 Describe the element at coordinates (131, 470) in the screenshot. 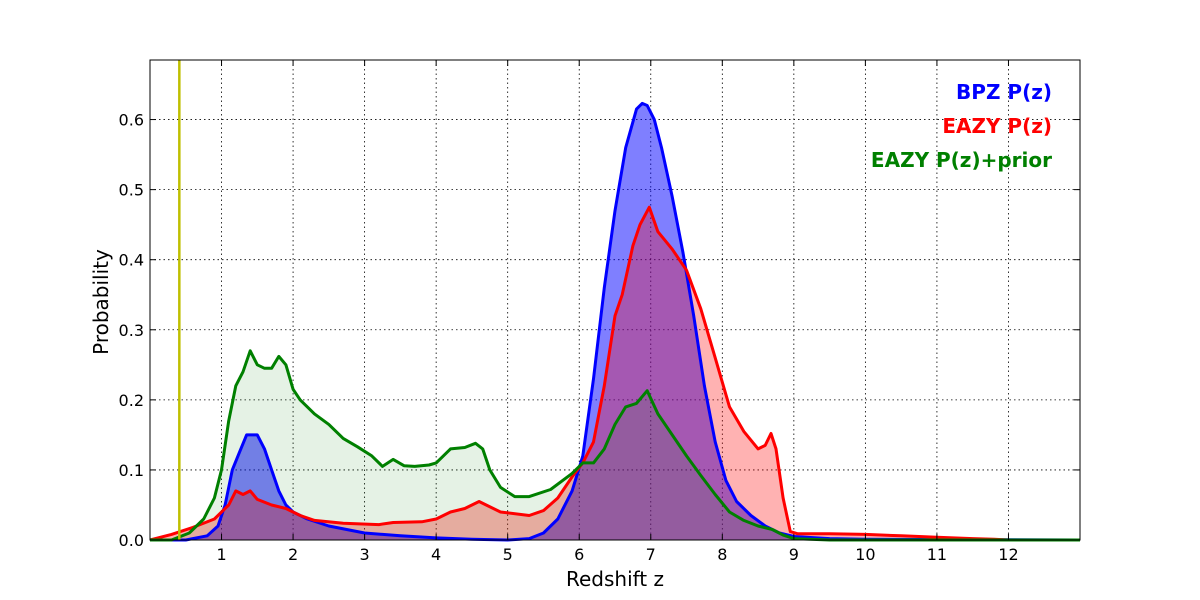

I see `y-tick-label: 0.1` at that location.